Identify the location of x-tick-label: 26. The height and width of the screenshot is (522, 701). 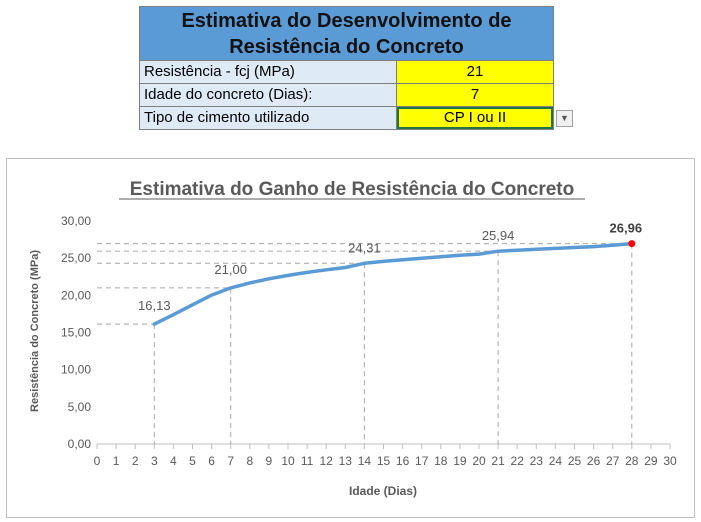
(594, 461).